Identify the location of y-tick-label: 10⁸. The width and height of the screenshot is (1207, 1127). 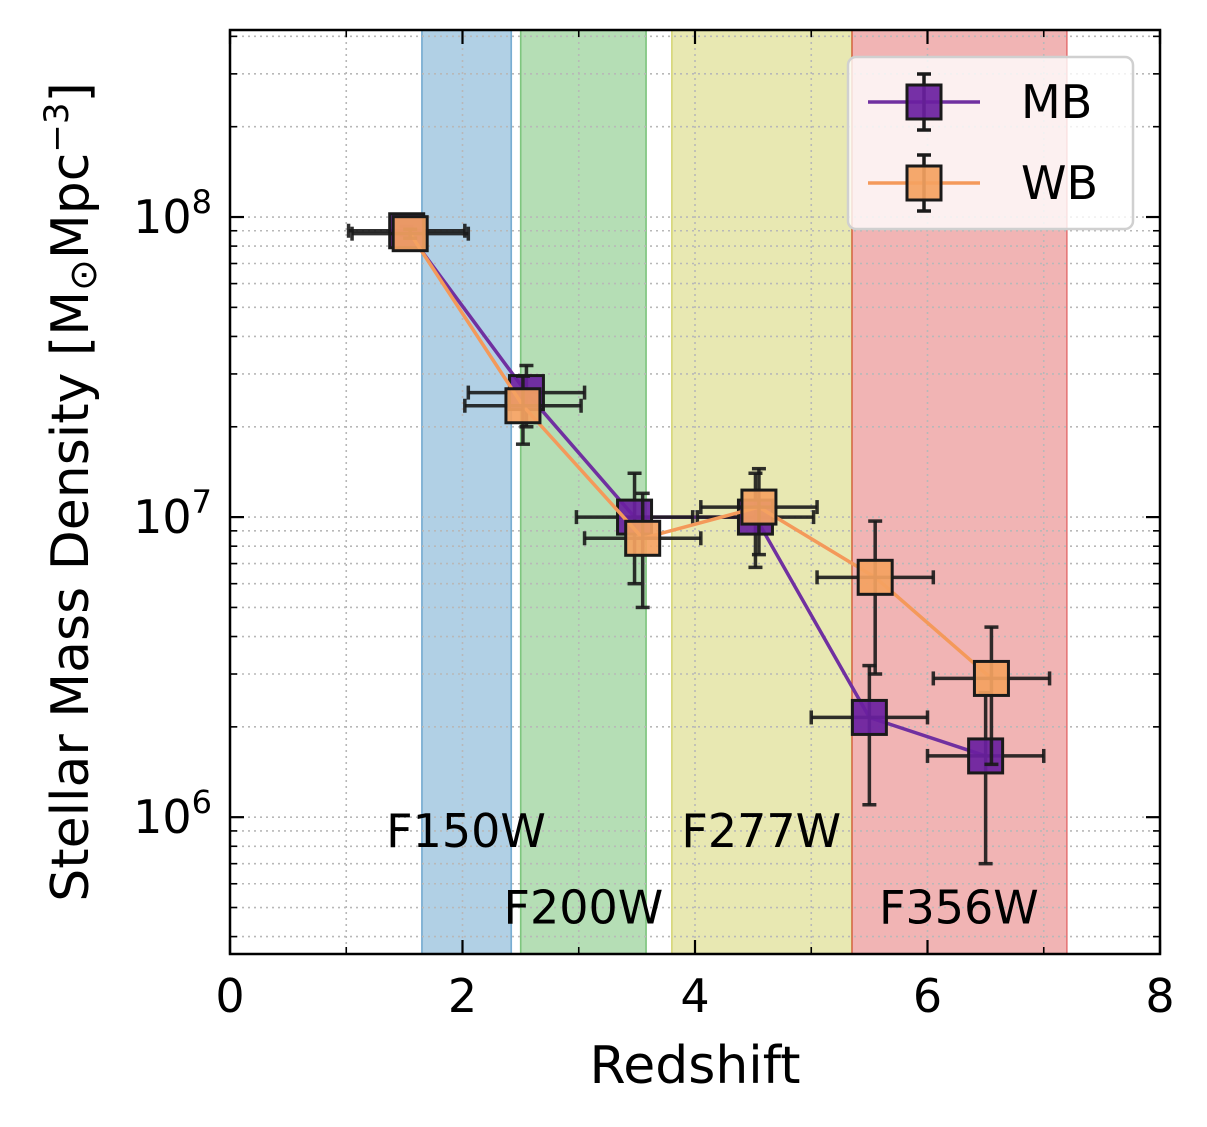
(172, 213).